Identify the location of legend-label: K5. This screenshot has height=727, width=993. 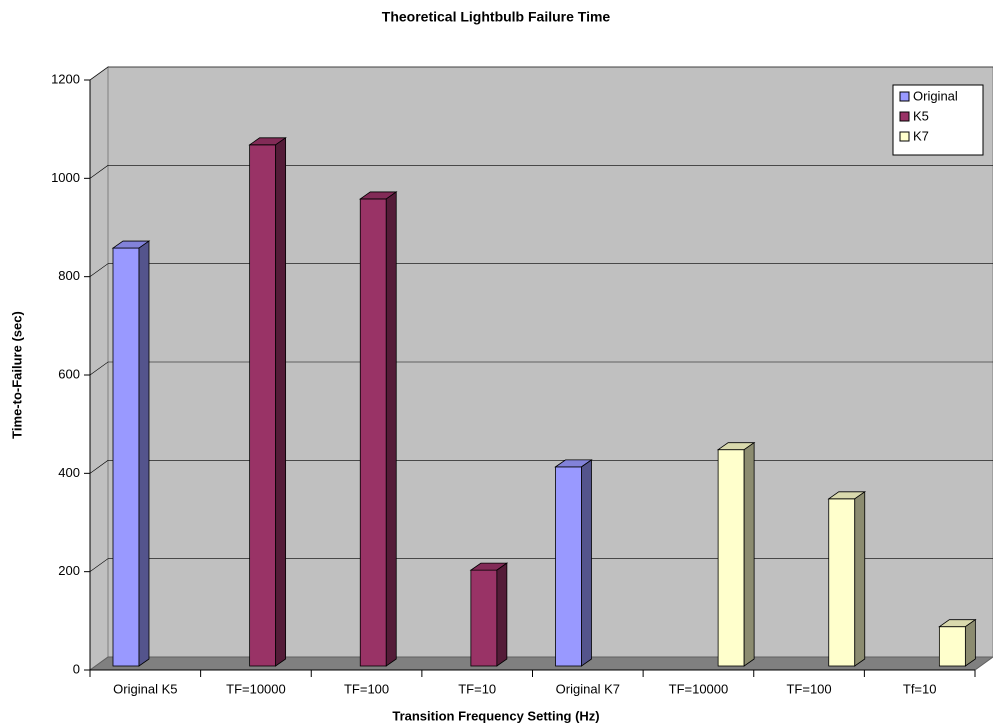
(921, 115).